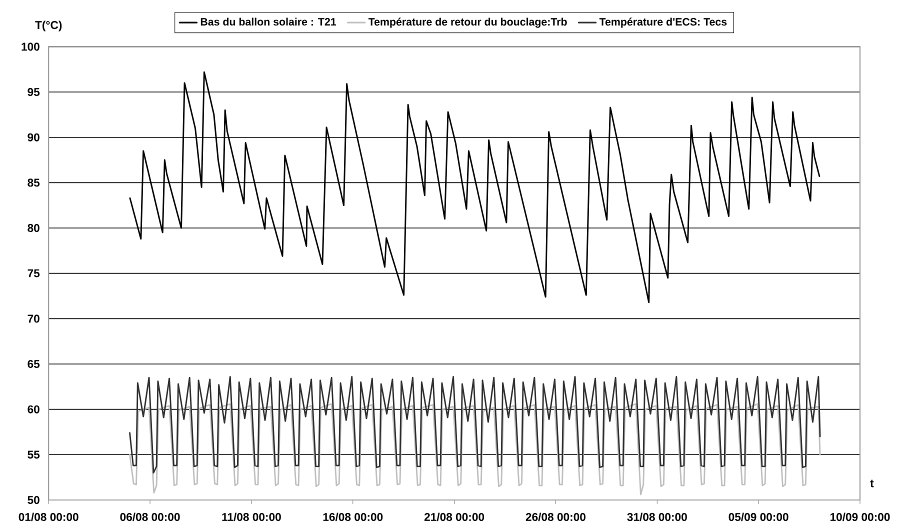 This screenshot has height=530, width=902. Describe the element at coordinates (467, 23) in the screenshot. I see `legend-label: Température de retour du bouclage:Trb` at that location.